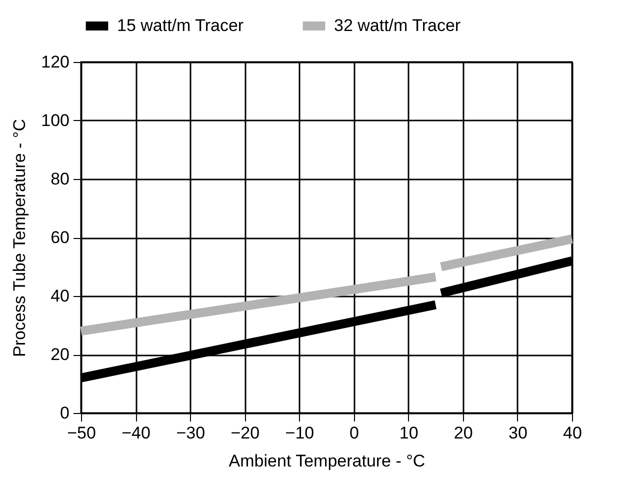 The width and height of the screenshot is (633, 504). I want to click on x-tick-label: 30, so click(518, 433).